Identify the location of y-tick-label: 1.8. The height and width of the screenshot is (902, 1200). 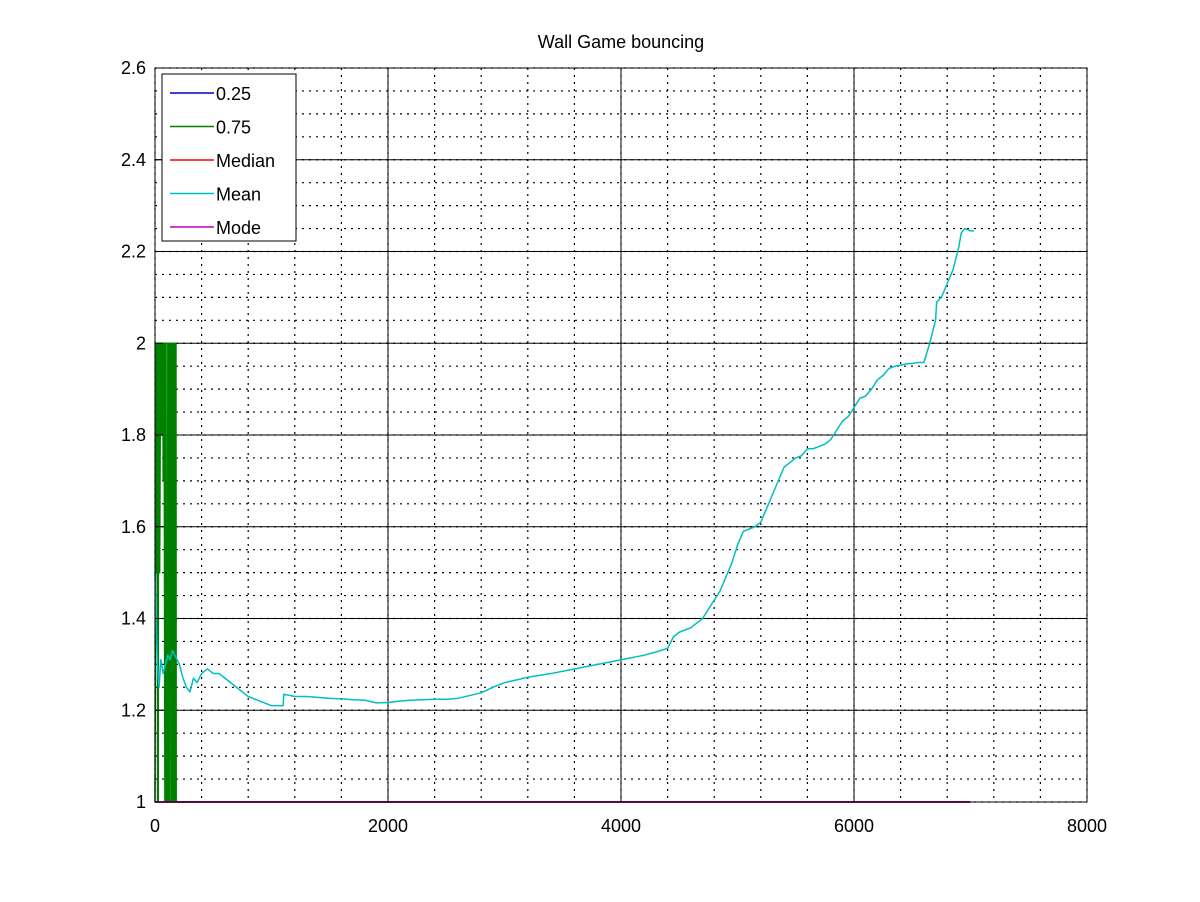
(133, 435).